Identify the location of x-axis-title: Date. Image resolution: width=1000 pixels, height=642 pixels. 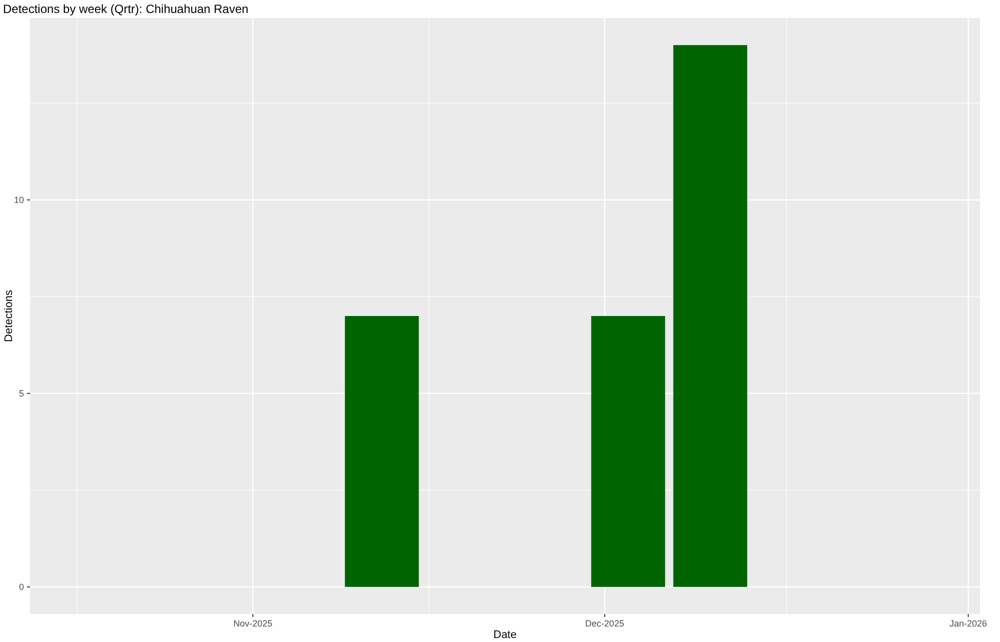
(505, 635).